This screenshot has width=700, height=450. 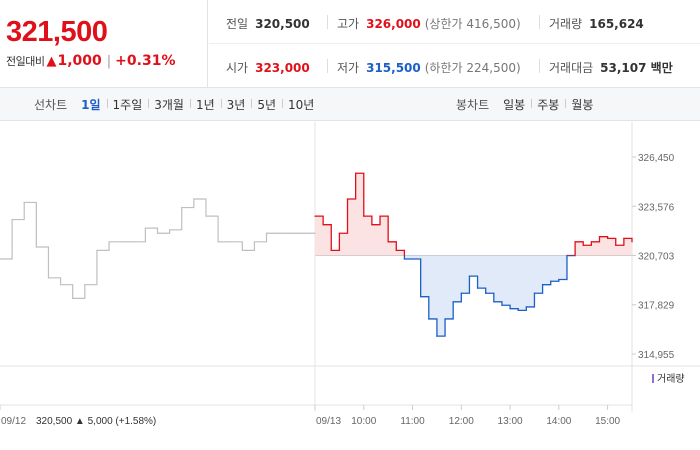 I want to click on tab-5y: 5년, so click(x=266, y=104).